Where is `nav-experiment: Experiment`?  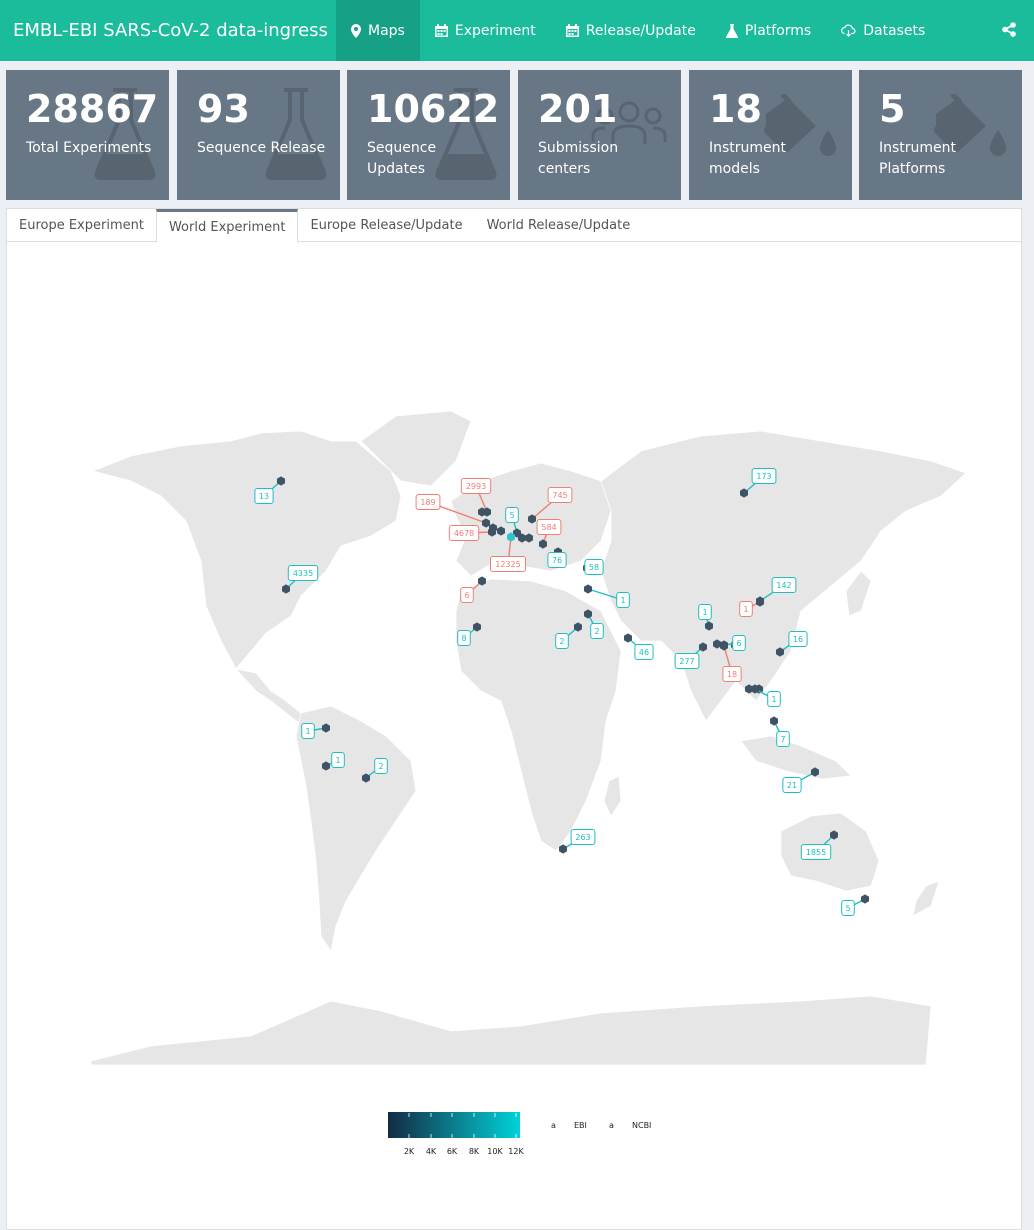 nav-experiment: Experiment is located at coordinates (485, 30).